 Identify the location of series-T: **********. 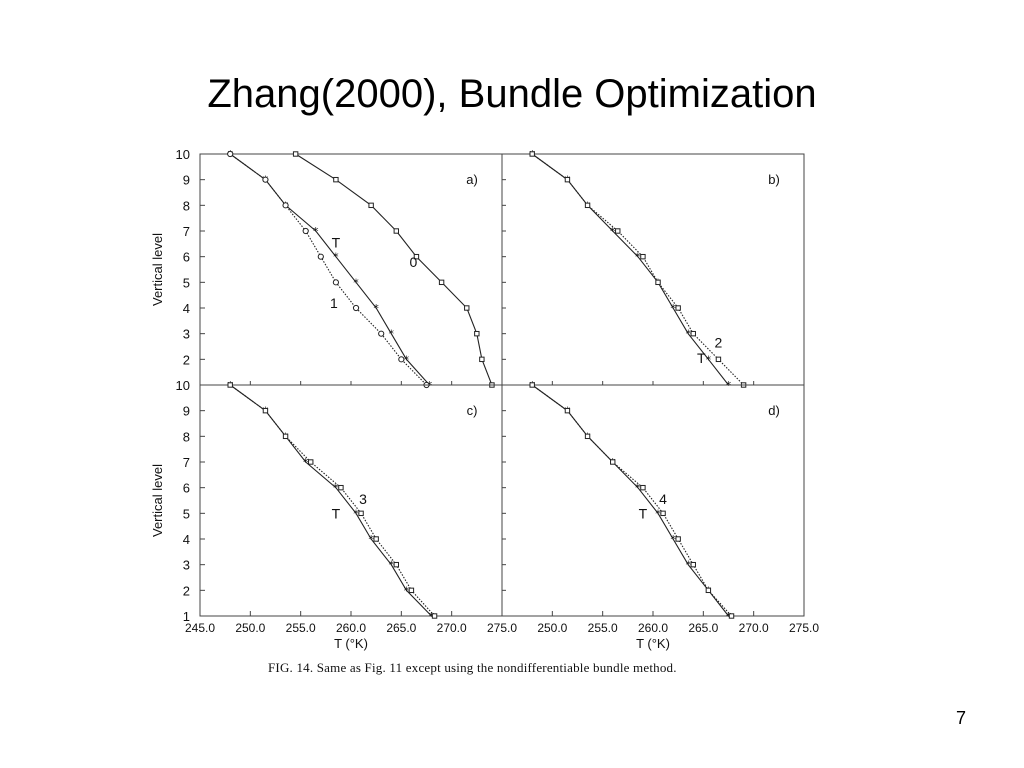
(630, 501).